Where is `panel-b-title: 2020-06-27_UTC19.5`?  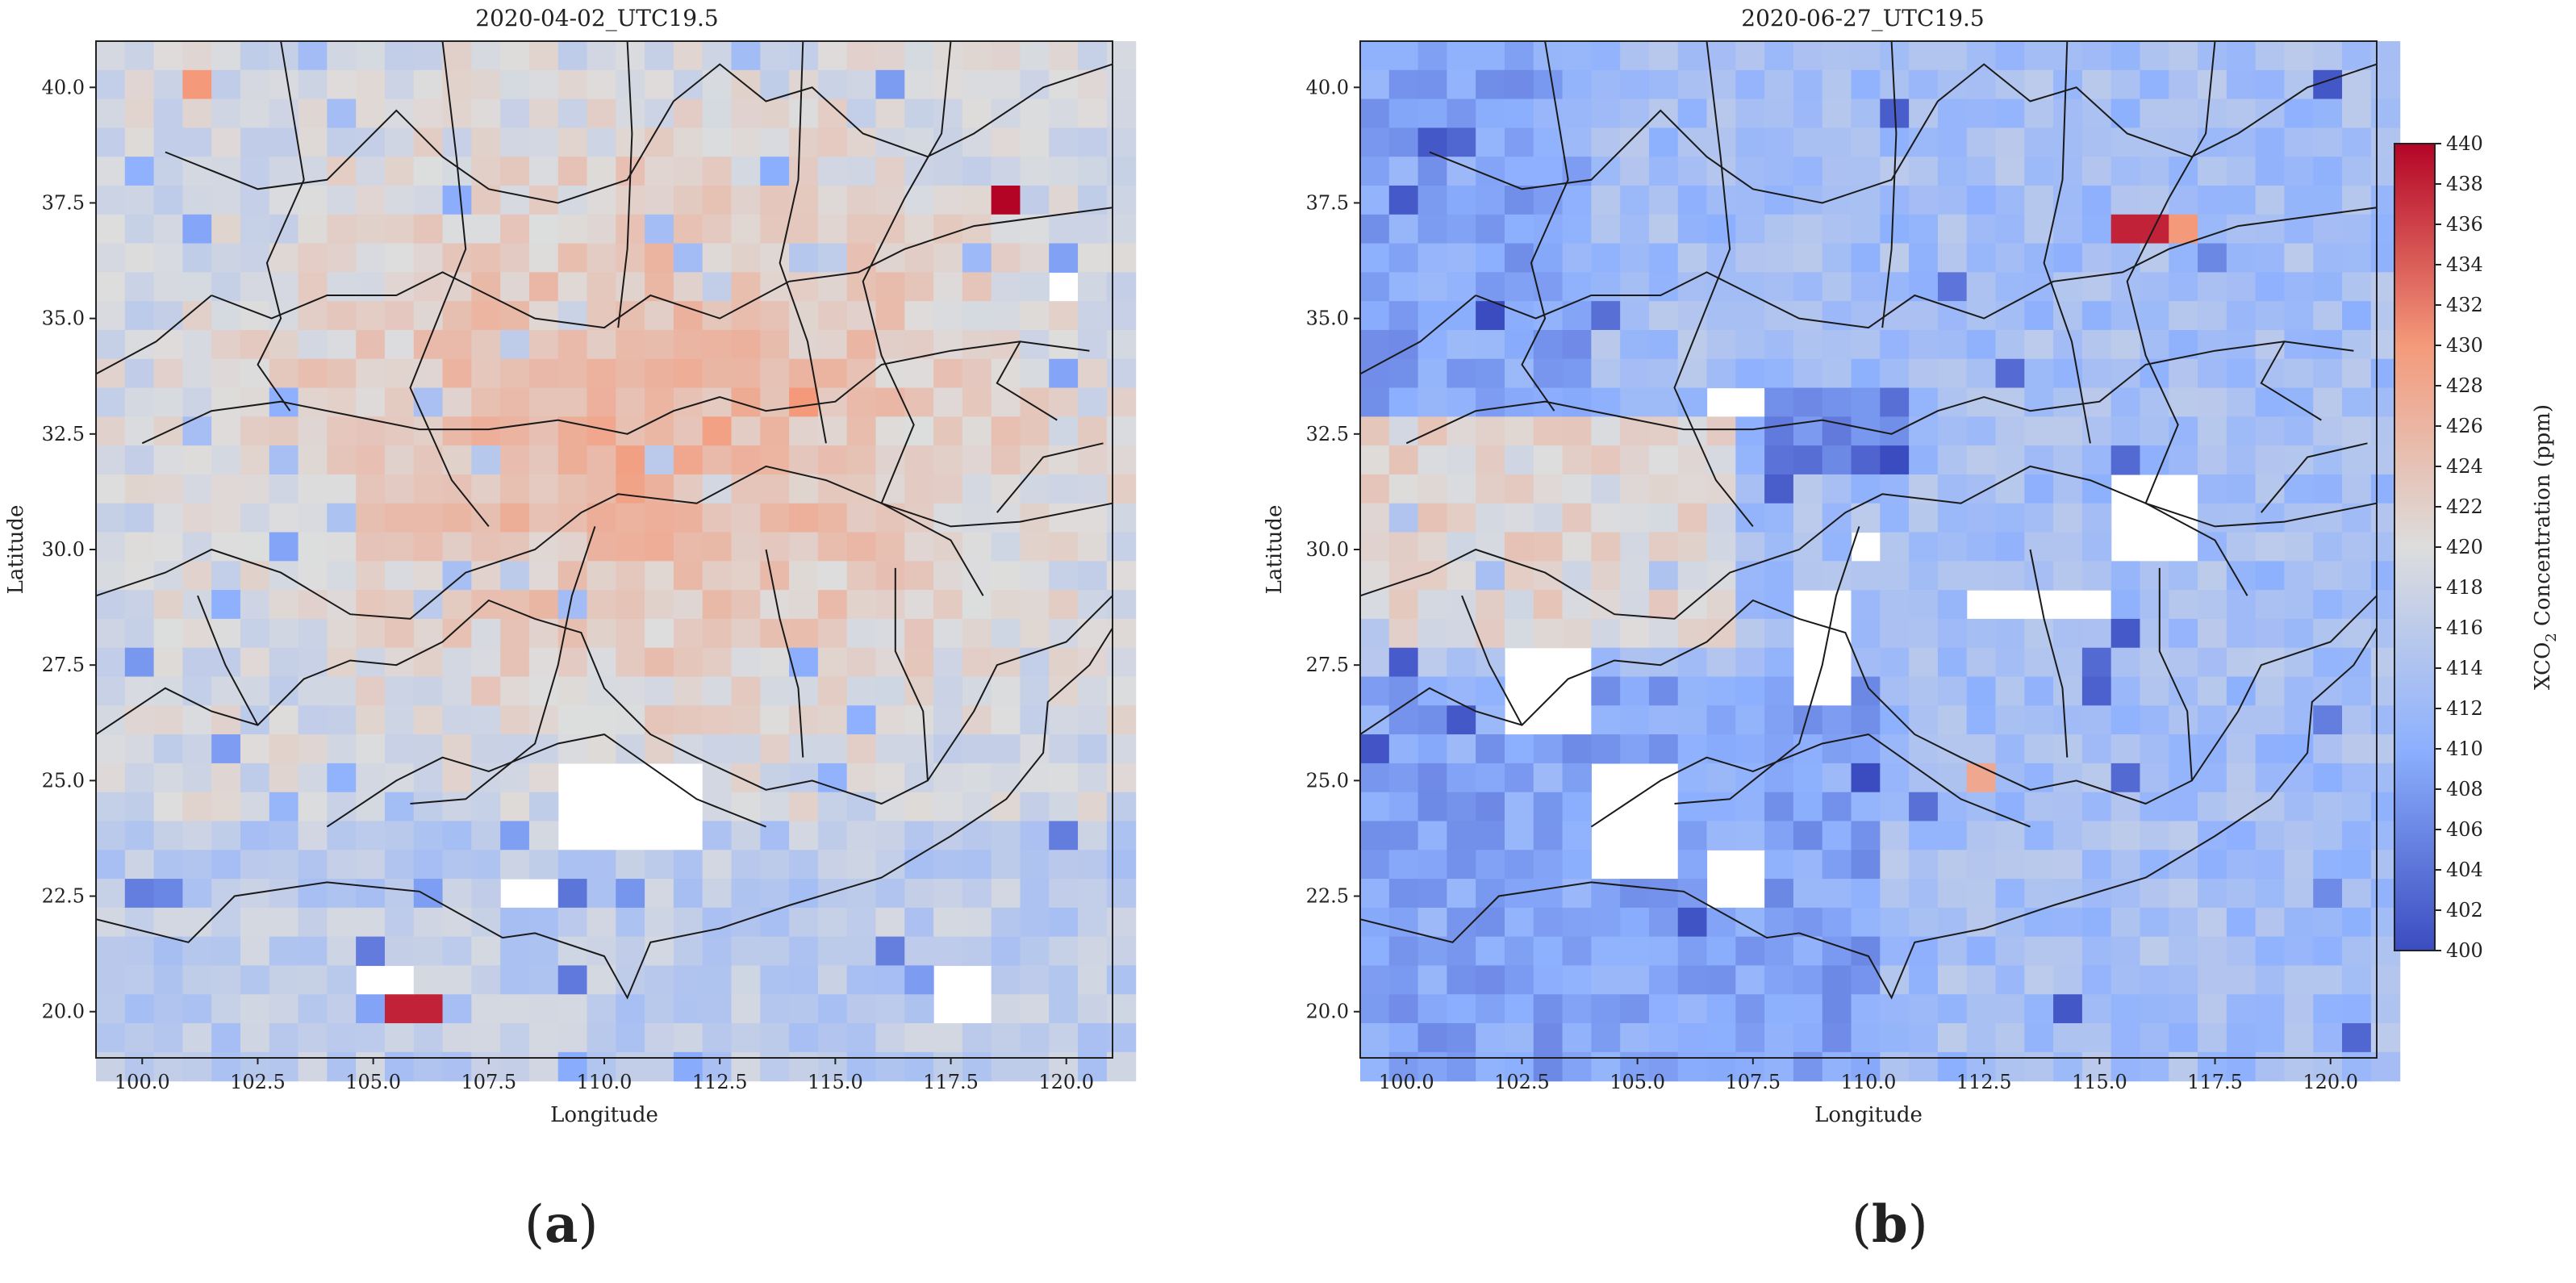 panel-b-title: 2020-06-27_UTC19.5 is located at coordinates (1863, 18).